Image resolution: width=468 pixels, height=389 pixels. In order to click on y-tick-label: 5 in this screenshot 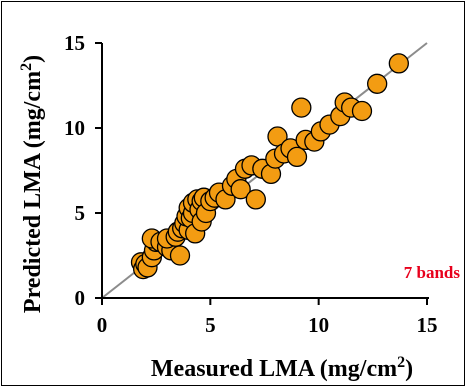, I will do `click(80, 213)`.